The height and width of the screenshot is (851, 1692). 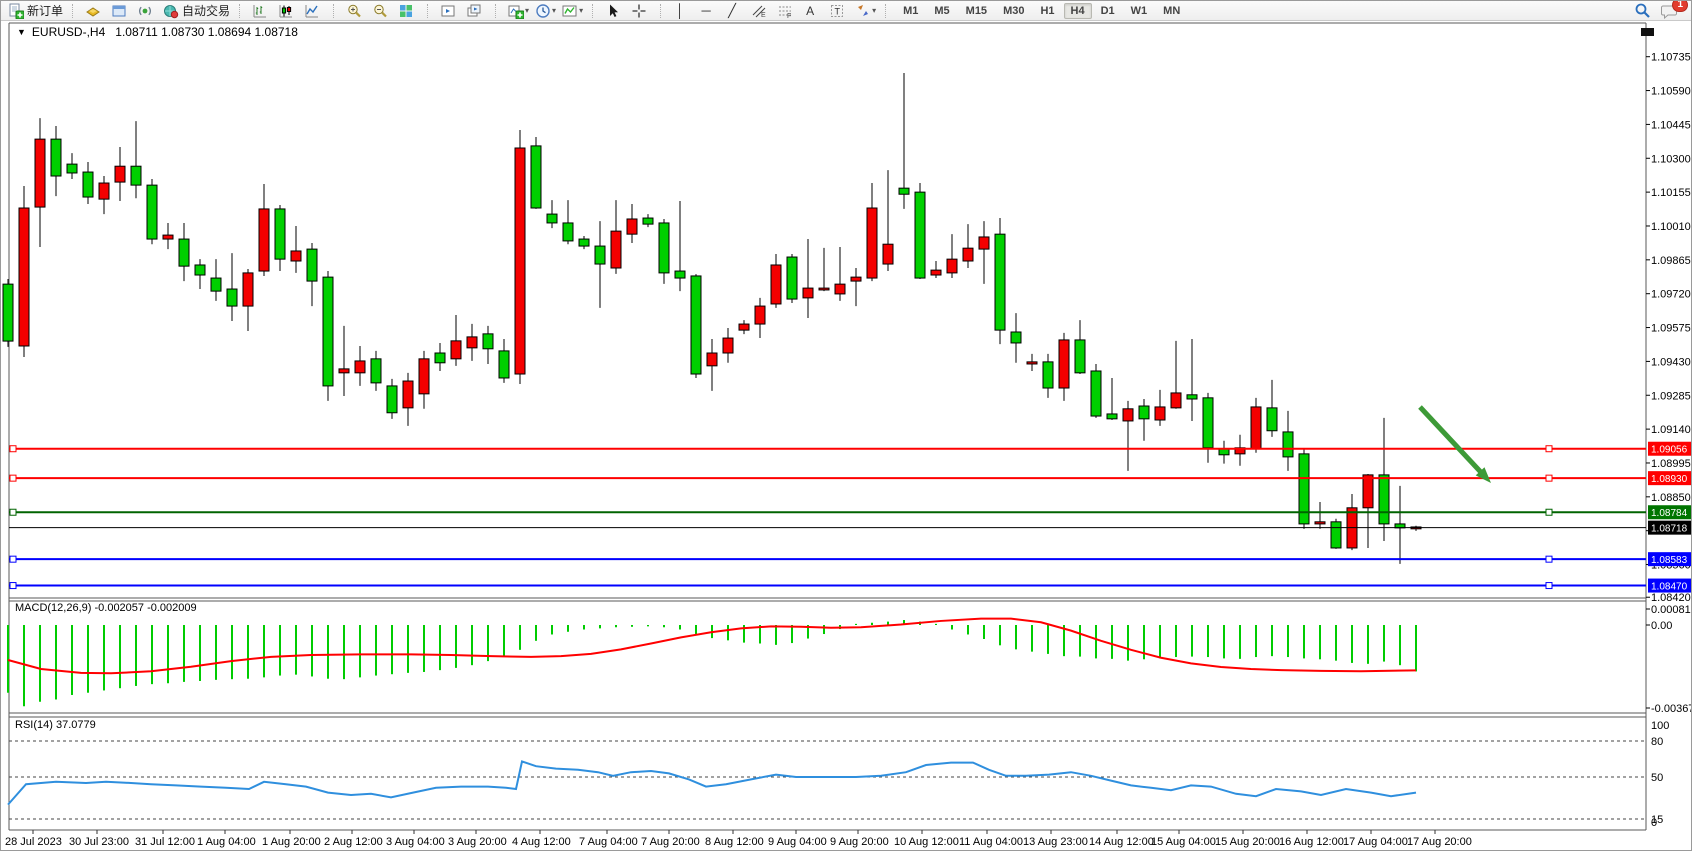 What do you see at coordinates (476, 11) in the screenshot?
I see `cascade-windows-button` at bounding box center [476, 11].